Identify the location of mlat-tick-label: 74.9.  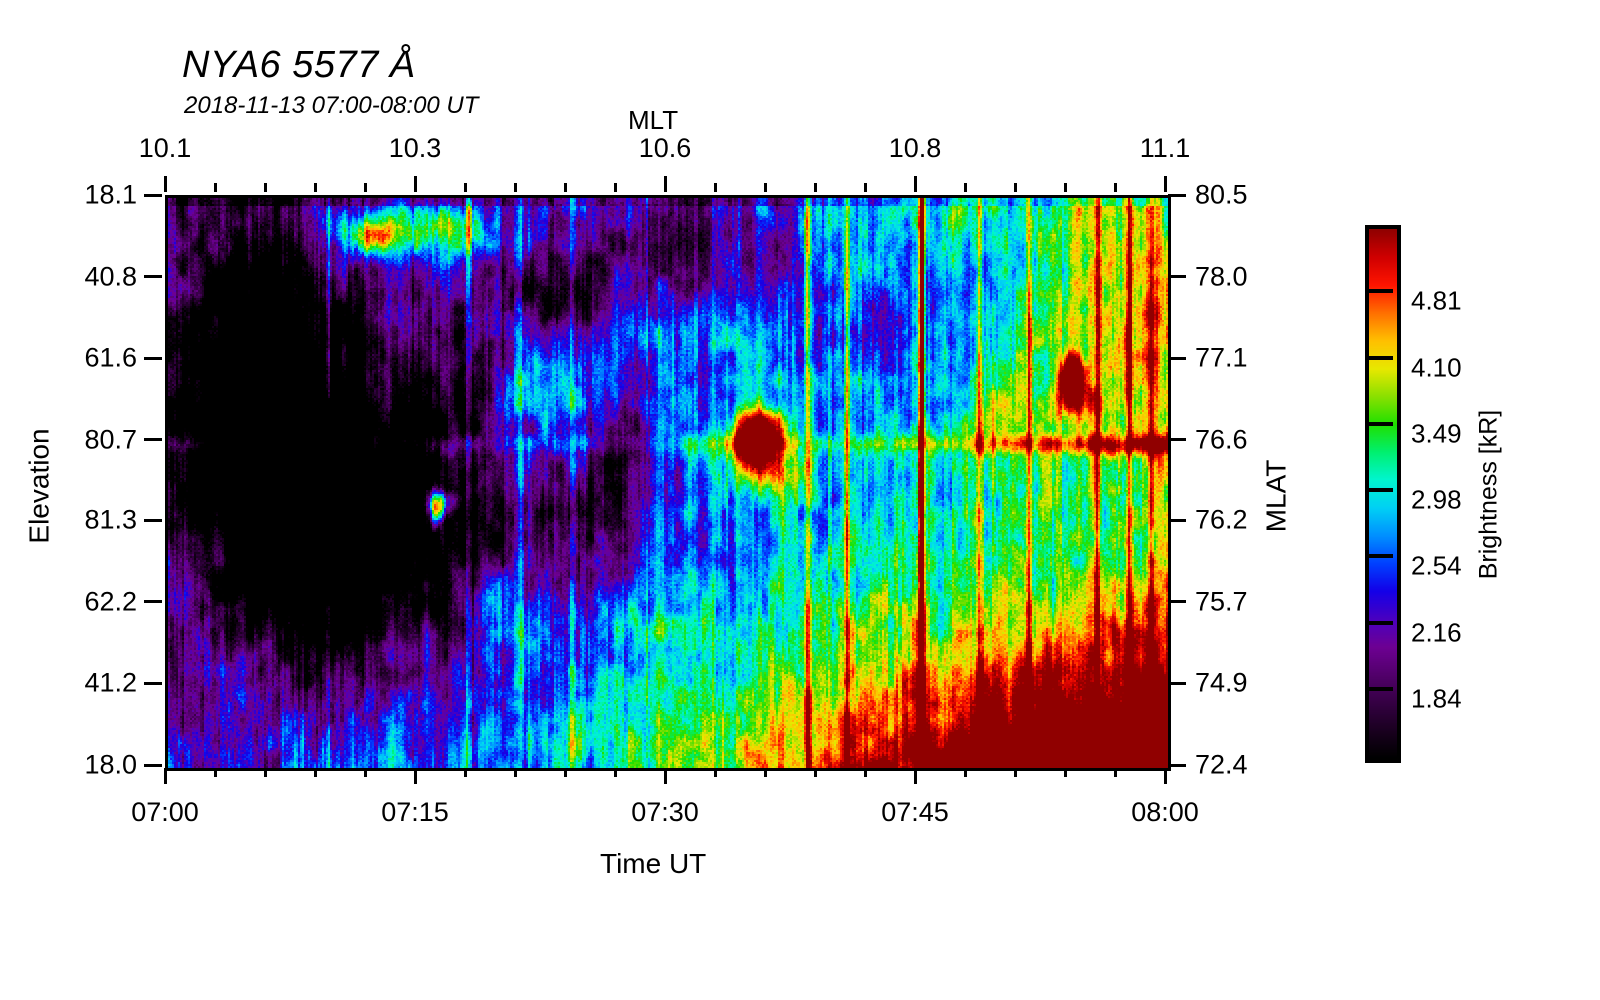
(1221, 682).